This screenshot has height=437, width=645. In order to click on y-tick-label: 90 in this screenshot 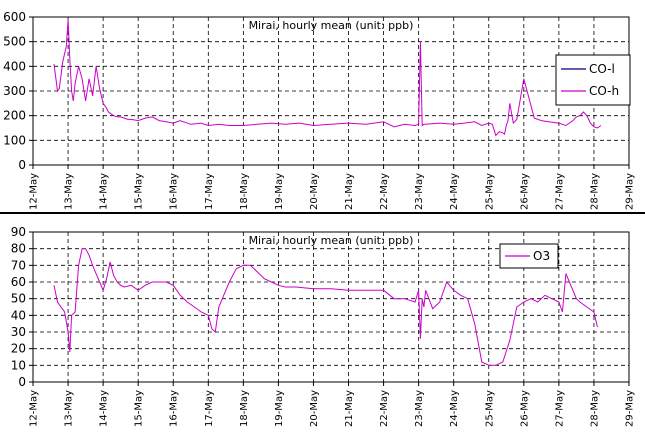, I will do `click(18, 232)`.